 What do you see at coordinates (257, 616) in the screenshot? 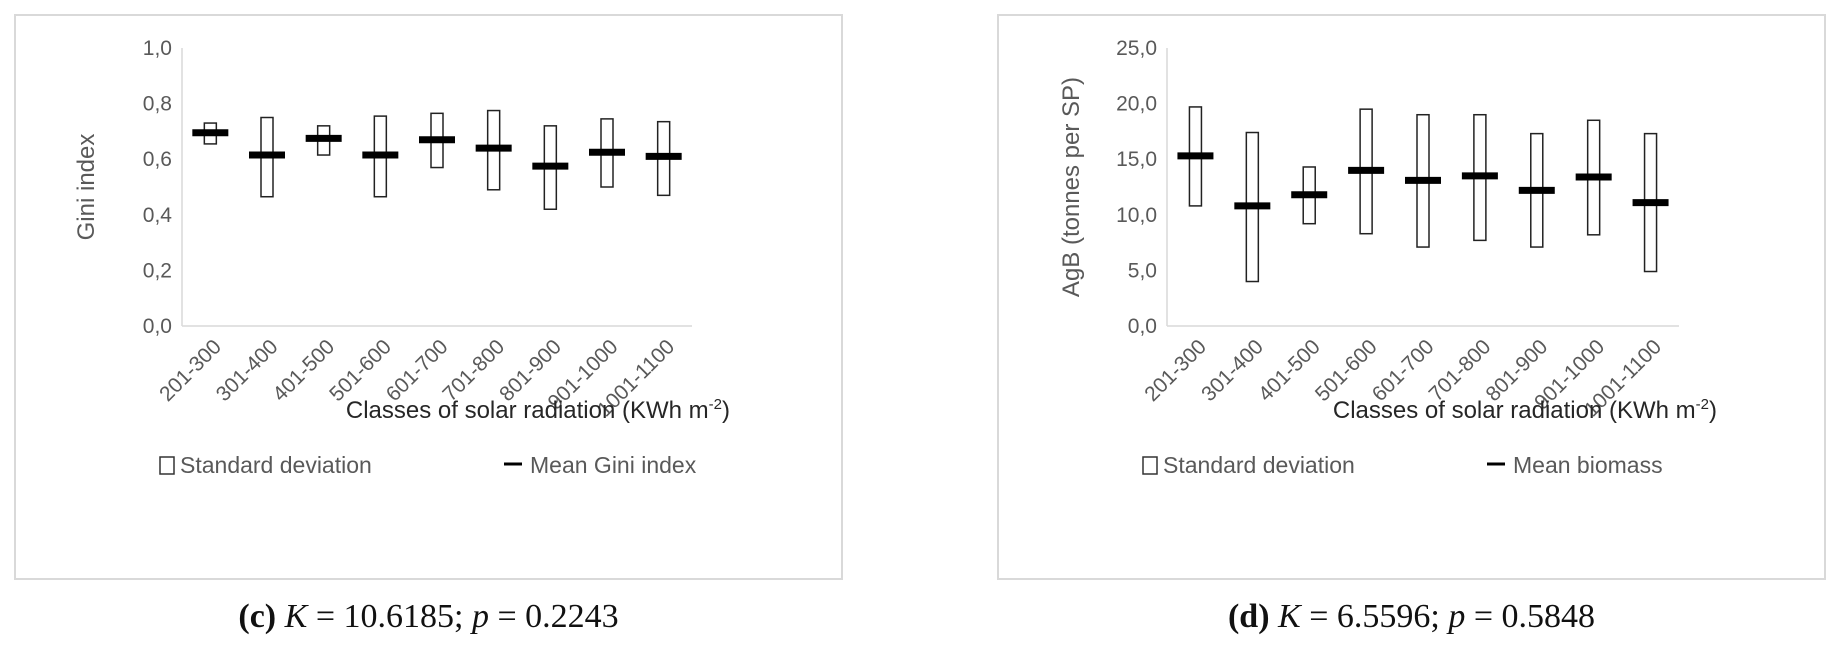
I see `caption-c-label: (c)` at bounding box center [257, 616].